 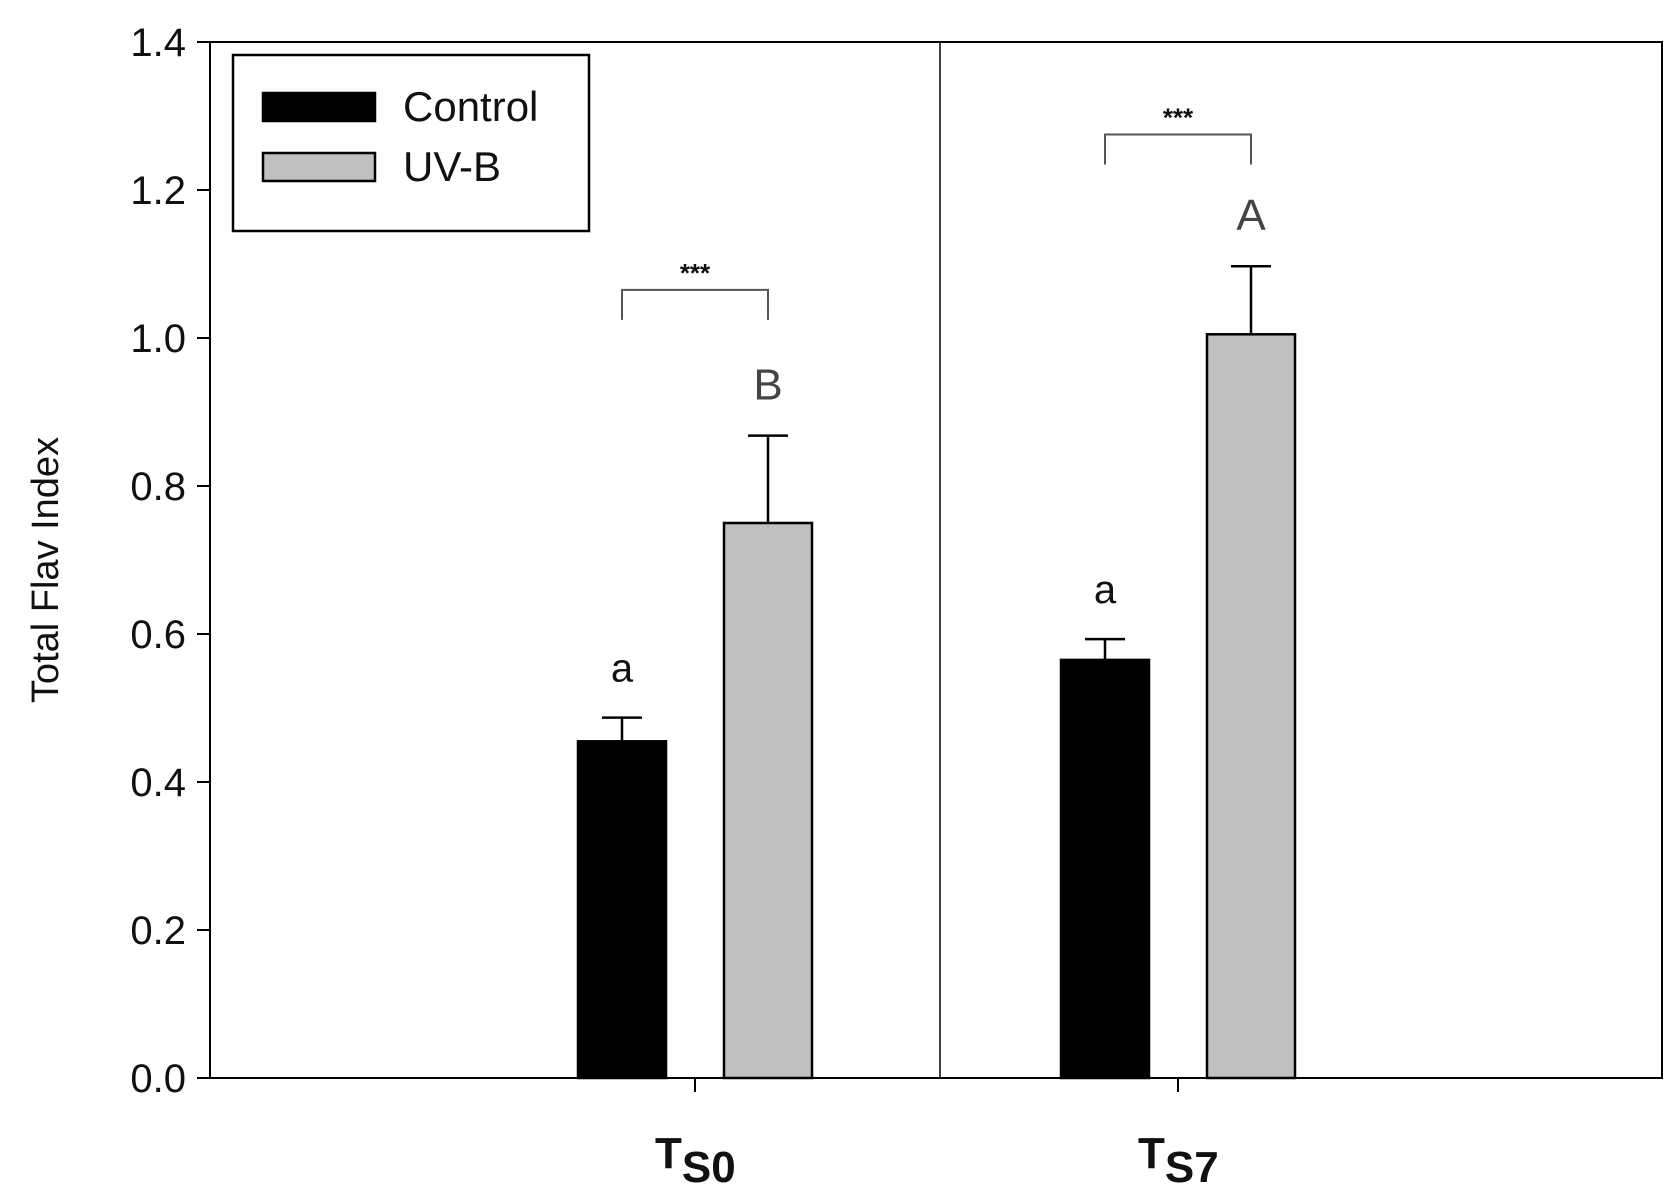 I want to click on y-tick-label: 0.4, so click(x=158, y=783).